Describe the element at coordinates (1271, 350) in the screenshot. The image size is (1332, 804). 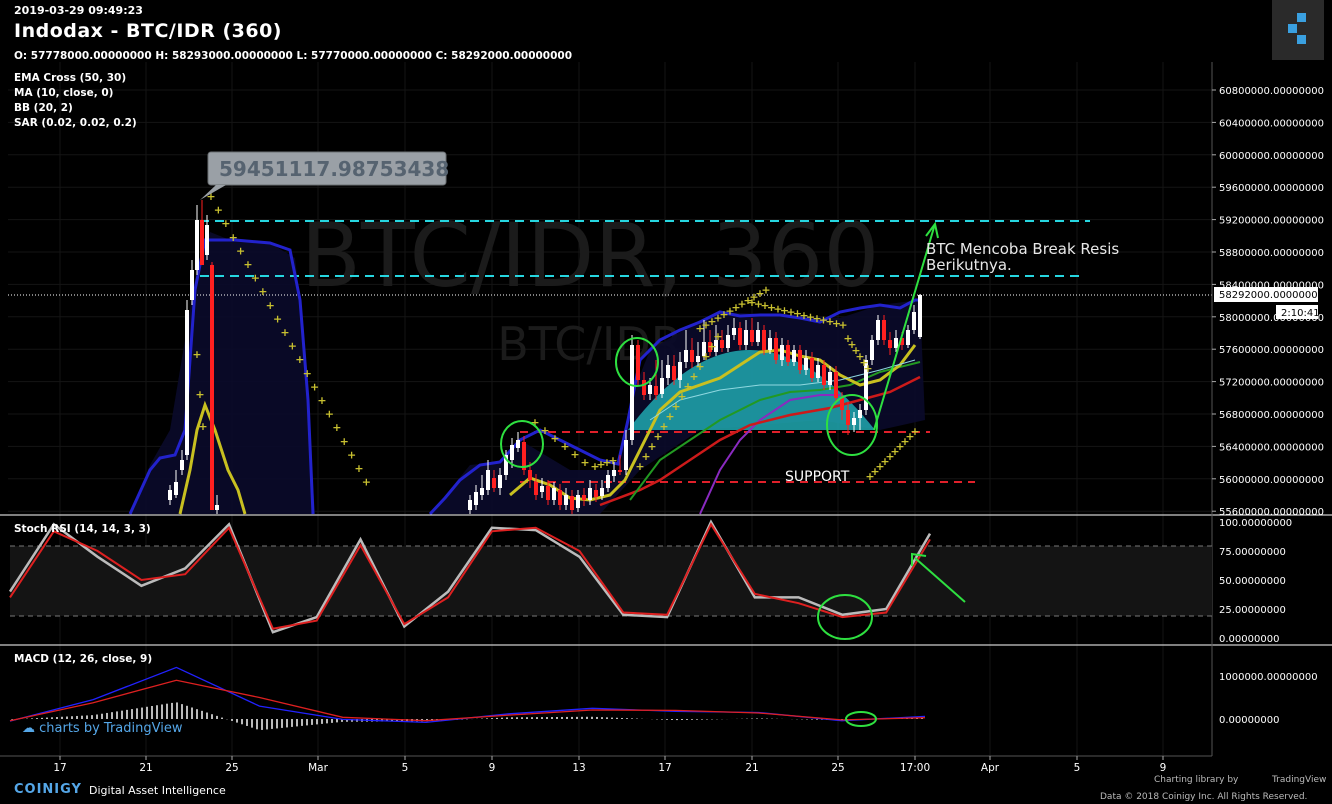
I see `price-tick-label: 57600000.00000000` at that location.